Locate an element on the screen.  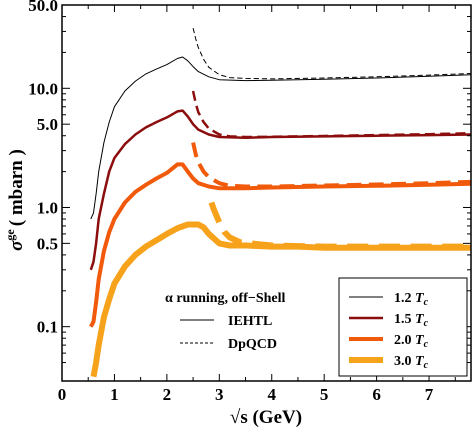
y-tick-label: 10.0 is located at coordinates (43, 88).